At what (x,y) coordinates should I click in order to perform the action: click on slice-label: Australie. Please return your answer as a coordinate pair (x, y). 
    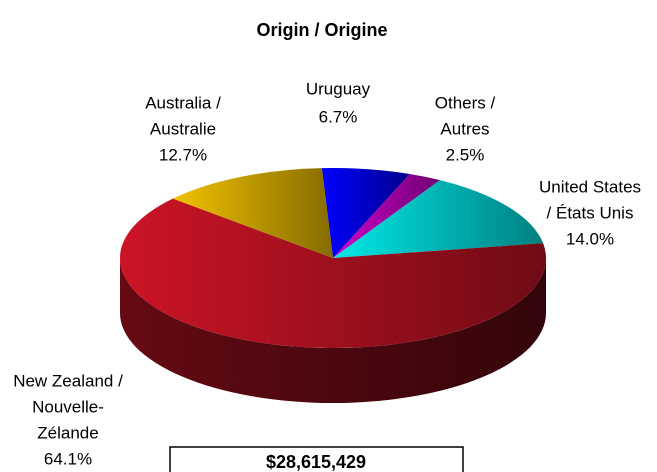
    Looking at the image, I should click on (183, 128).